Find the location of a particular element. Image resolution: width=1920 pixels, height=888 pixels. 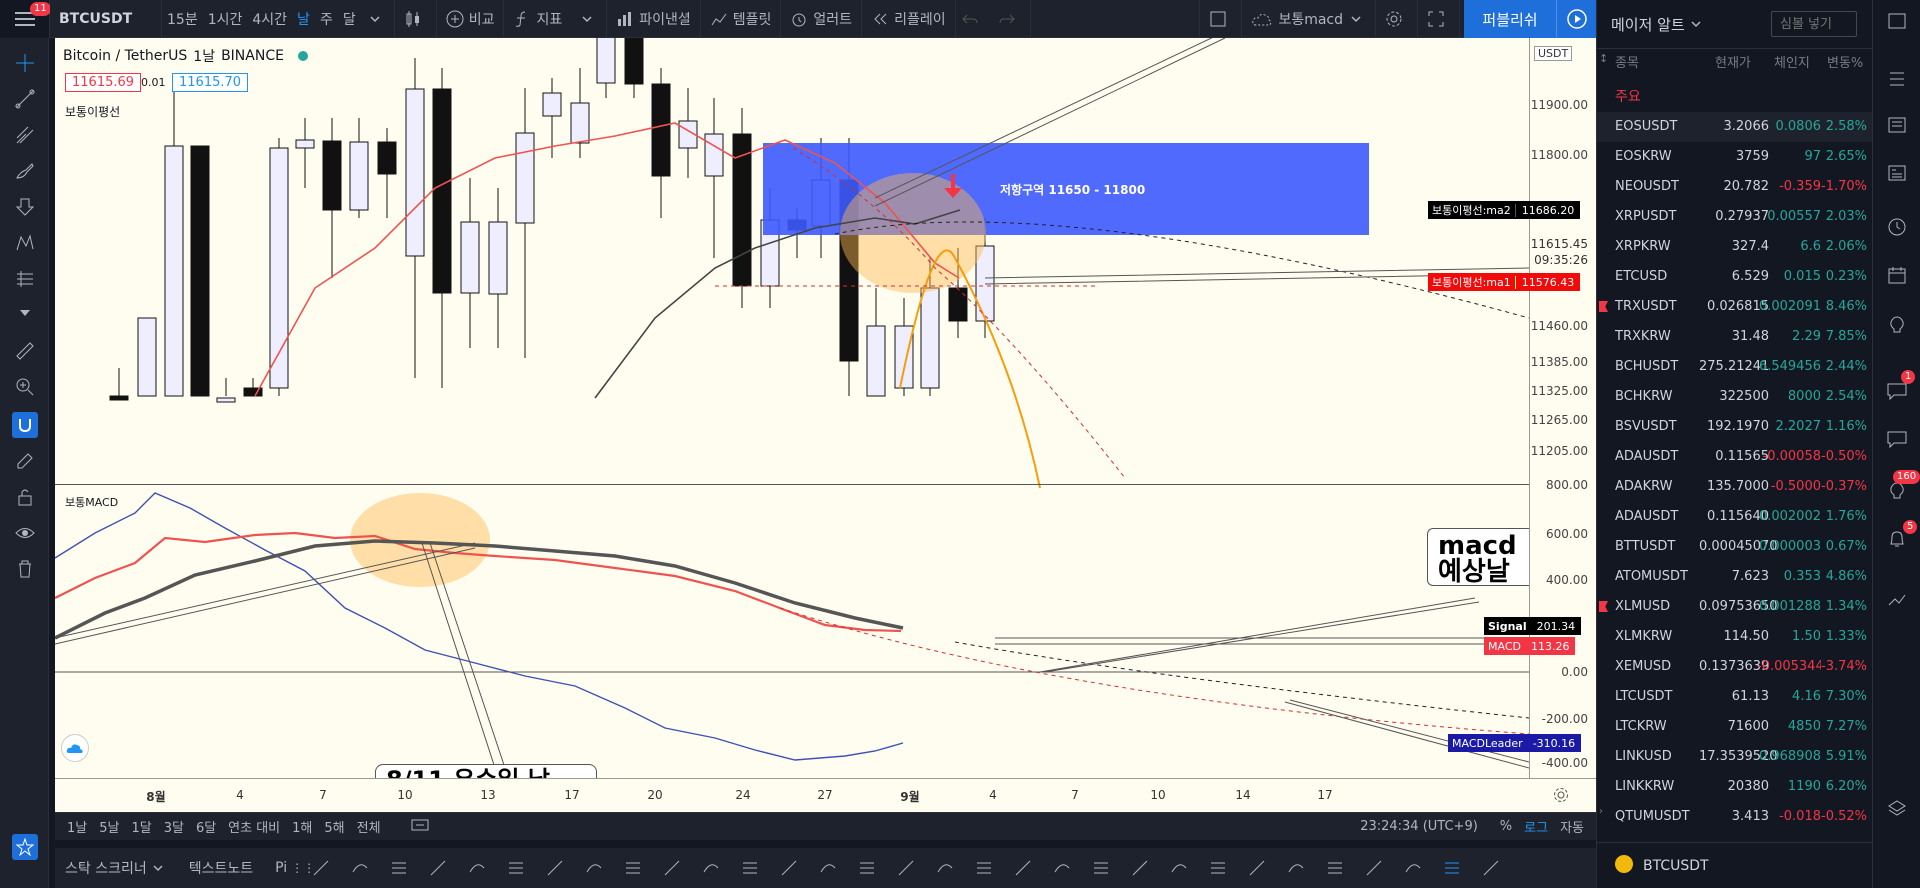

cross-line-tool is located at coordinates (593, 868).